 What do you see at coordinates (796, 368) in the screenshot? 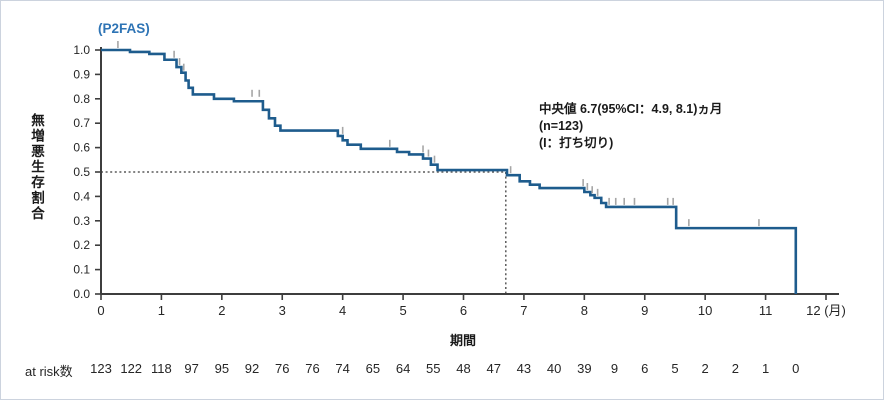
I see `at-risk-count: 0` at bounding box center [796, 368].